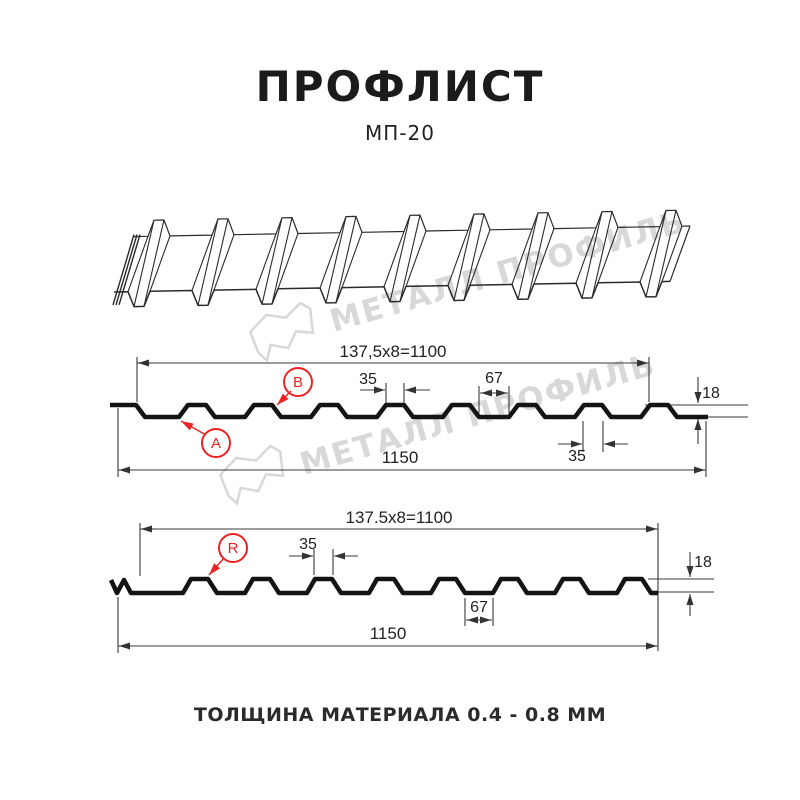 This screenshot has height=800, width=800. Describe the element at coordinates (400, 715) in the screenshot. I see `material-thickness-note: ТОЛЩИНА МАТЕРИАЛА 0.4 - 0.8 ММ` at that location.